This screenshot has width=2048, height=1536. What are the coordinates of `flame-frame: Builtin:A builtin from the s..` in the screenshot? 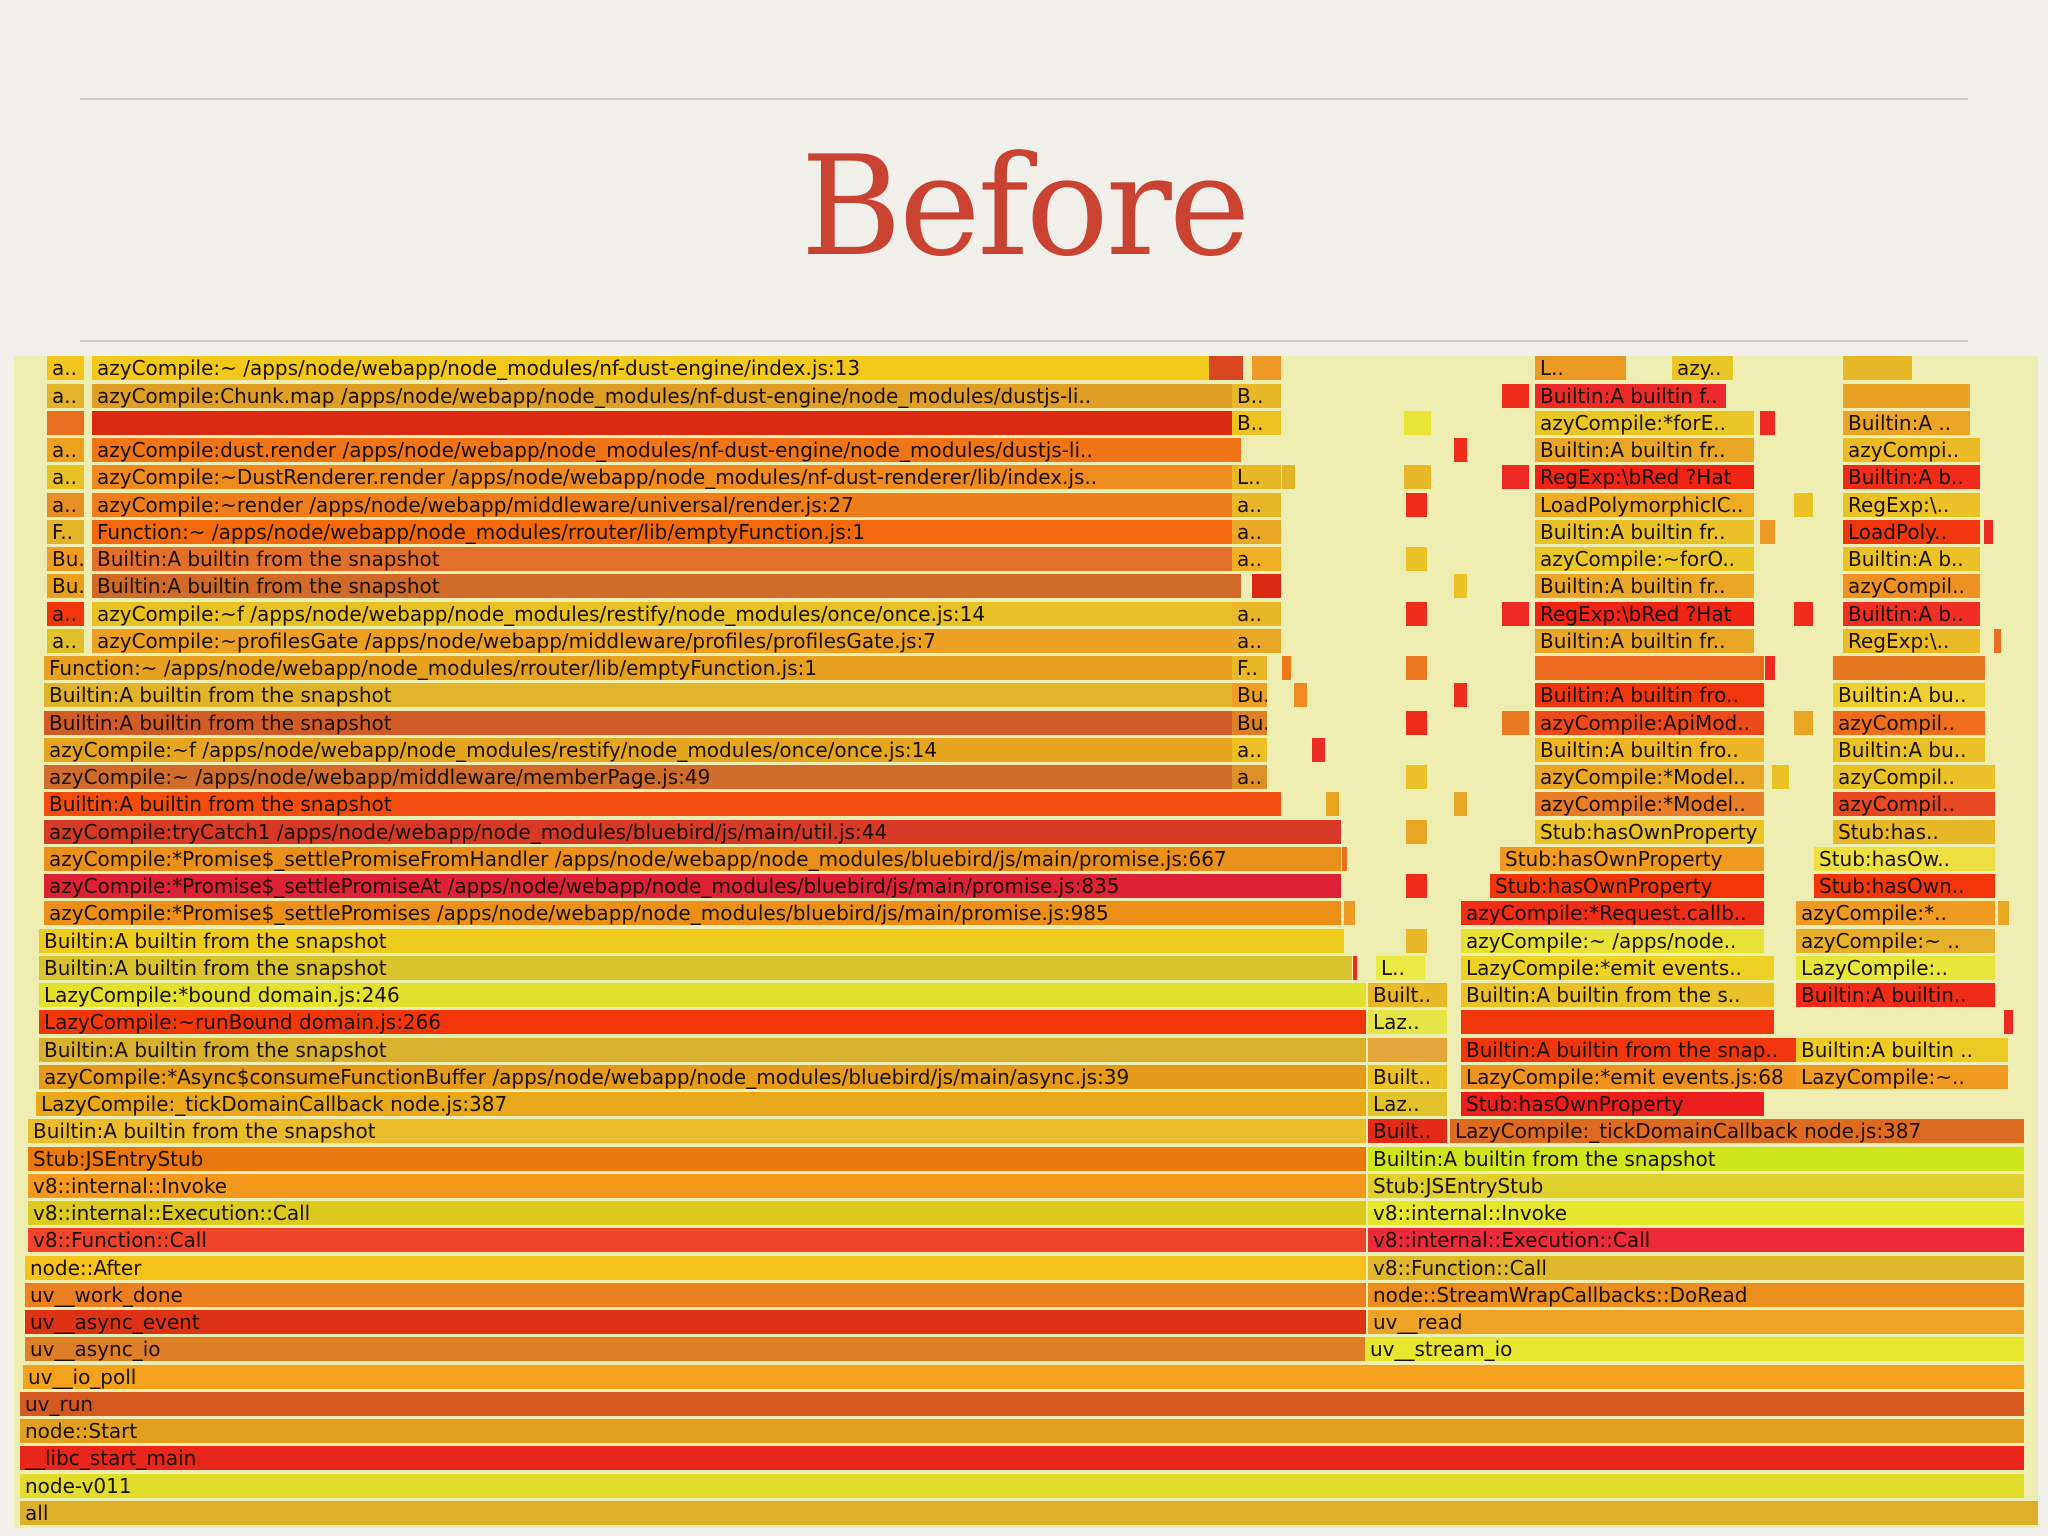 It's located at (1618, 995).